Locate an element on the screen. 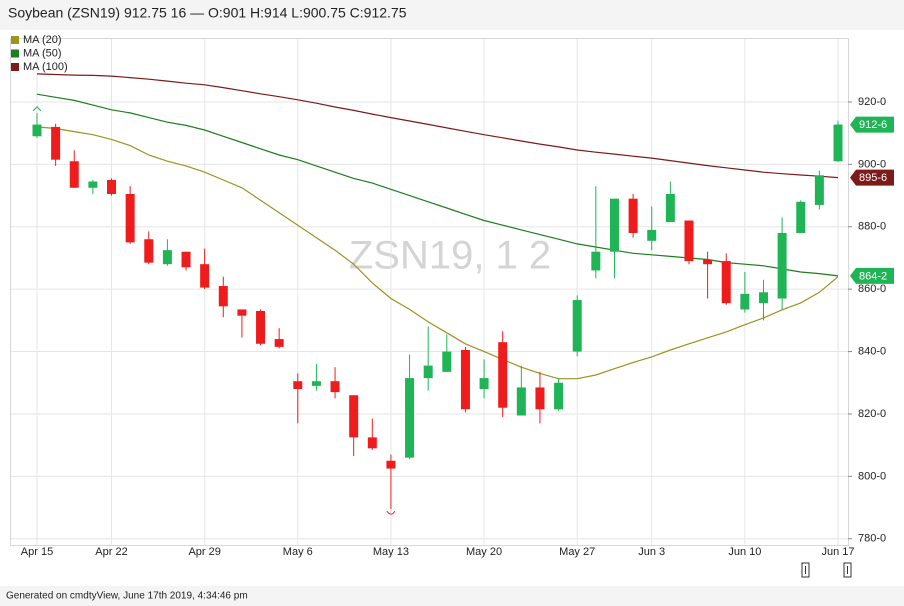 Image resolution: width=904 pixels, height=606 pixels. y-tick-label: 860-0 is located at coordinates (872, 289).